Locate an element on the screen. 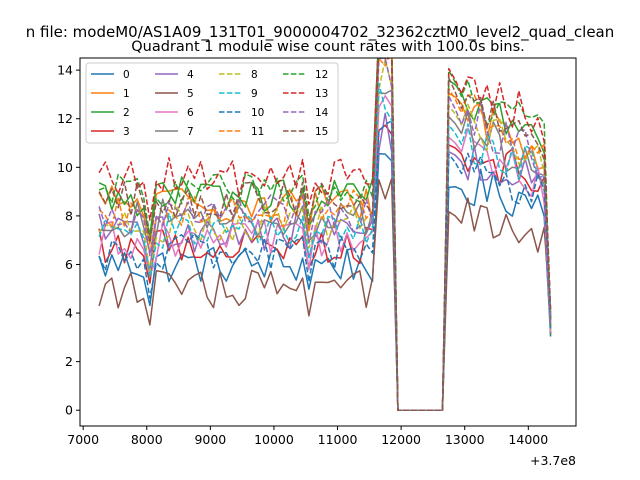 The image size is (640, 480). legend-label-8: 8 is located at coordinates (254, 75).